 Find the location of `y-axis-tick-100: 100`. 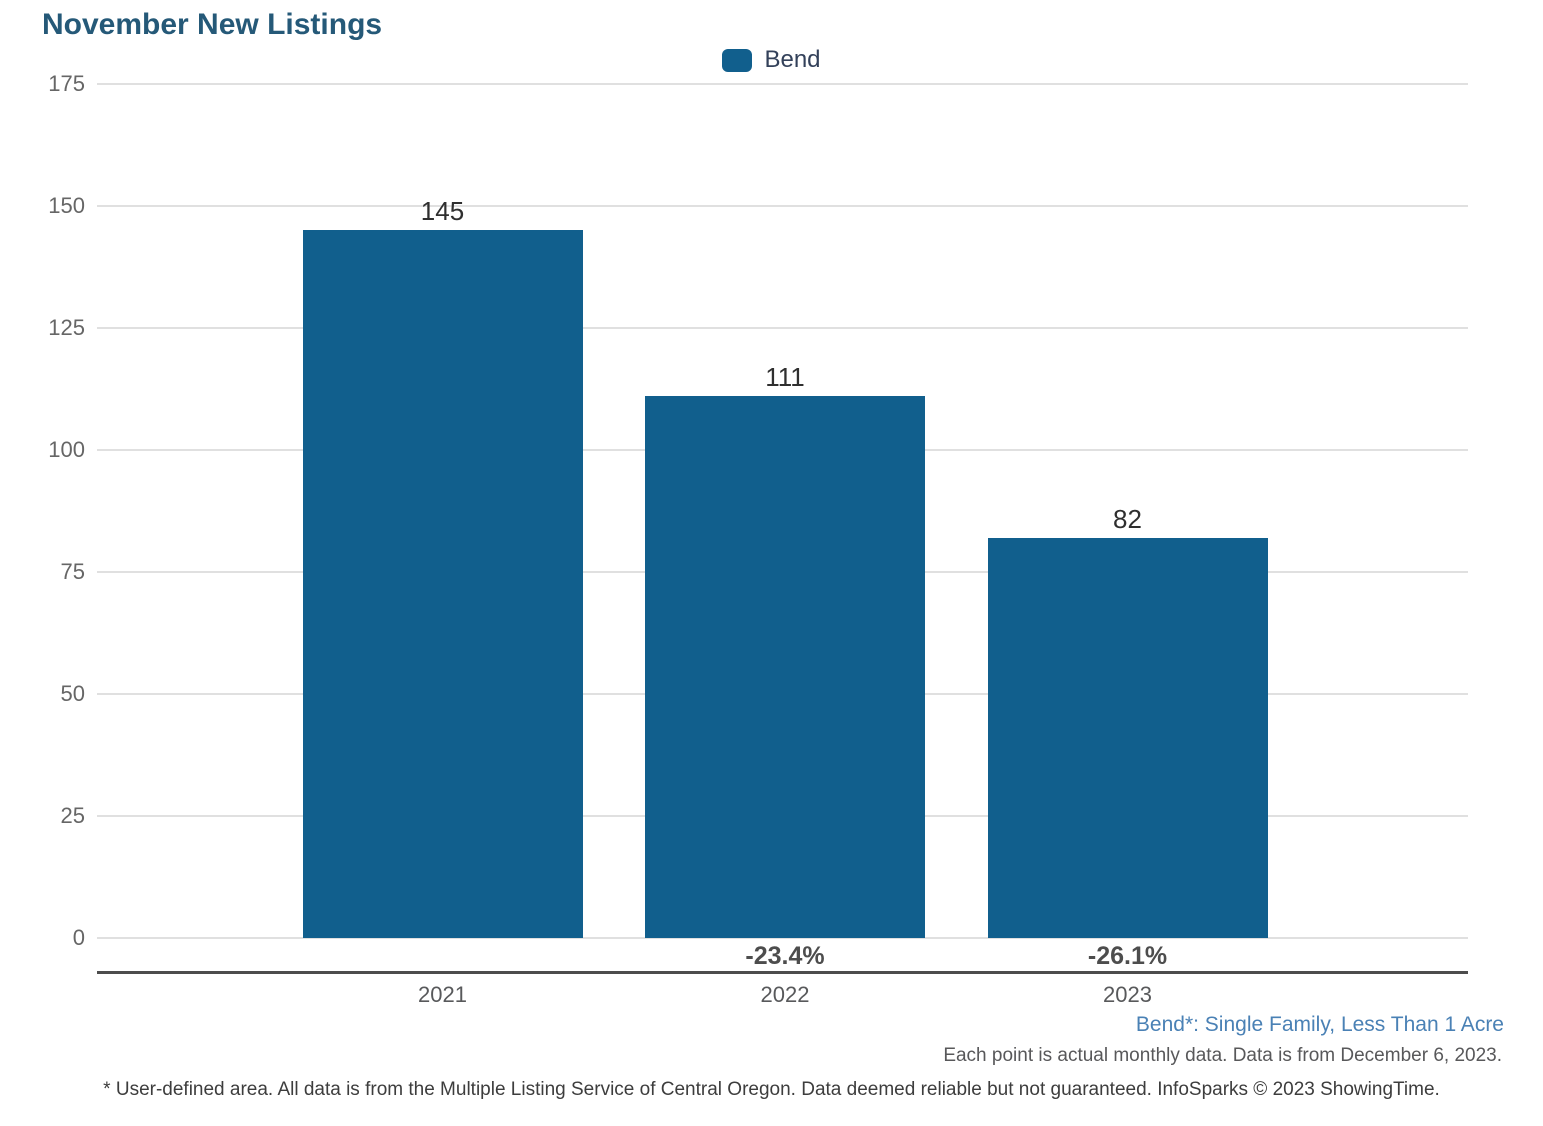

y-axis-tick-100: 100 is located at coordinates (66, 449).